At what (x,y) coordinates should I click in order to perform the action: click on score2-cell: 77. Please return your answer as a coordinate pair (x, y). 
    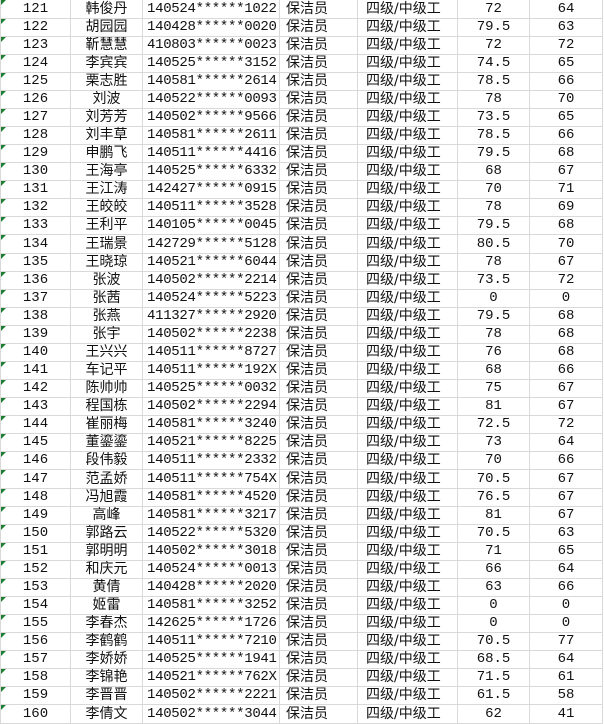
    Looking at the image, I should click on (566, 641).